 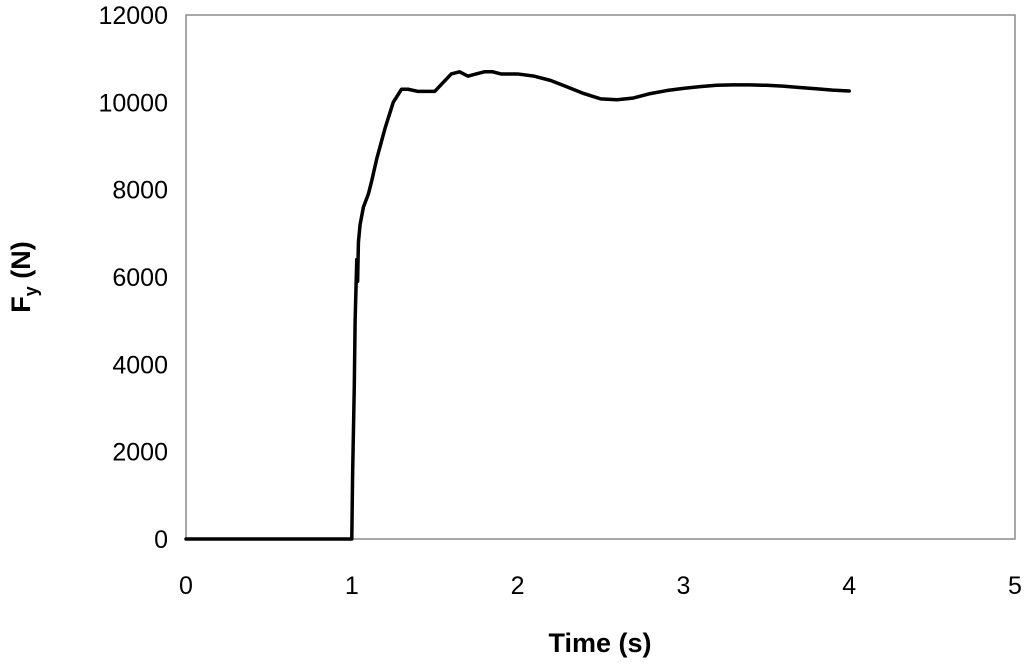 What do you see at coordinates (133, 16) in the screenshot?
I see `y-tick-label: 12000` at bounding box center [133, 16].